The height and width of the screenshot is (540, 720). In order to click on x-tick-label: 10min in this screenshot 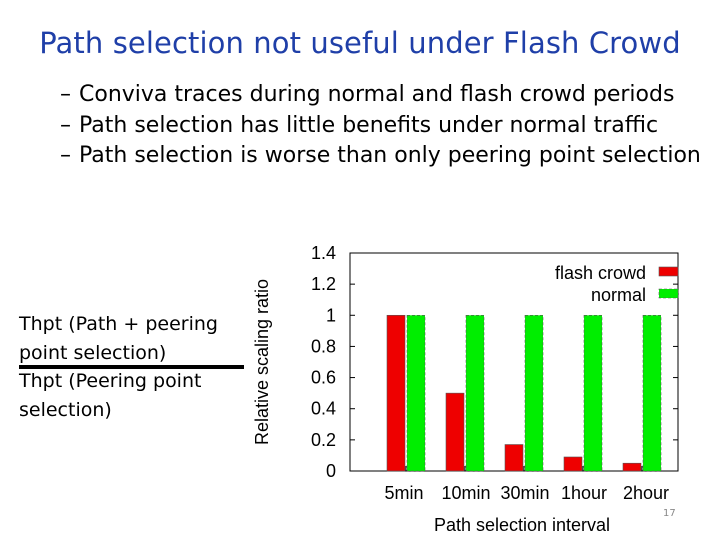, I will do `click(465, 493)`.